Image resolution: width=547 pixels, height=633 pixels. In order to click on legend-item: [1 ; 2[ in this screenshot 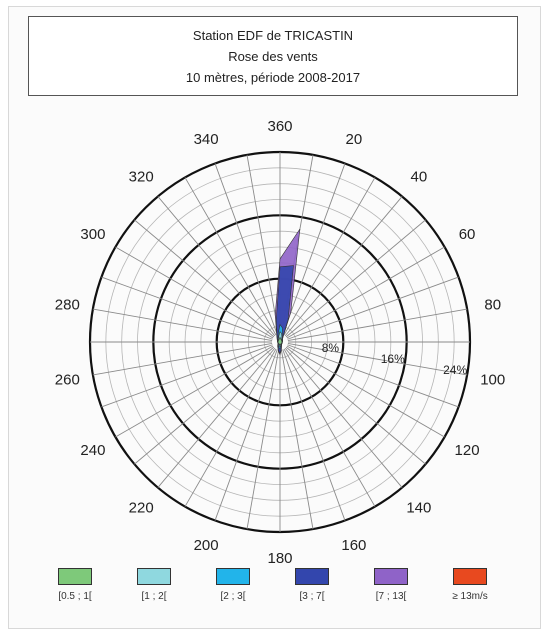, I will do `click(154, 585)`.